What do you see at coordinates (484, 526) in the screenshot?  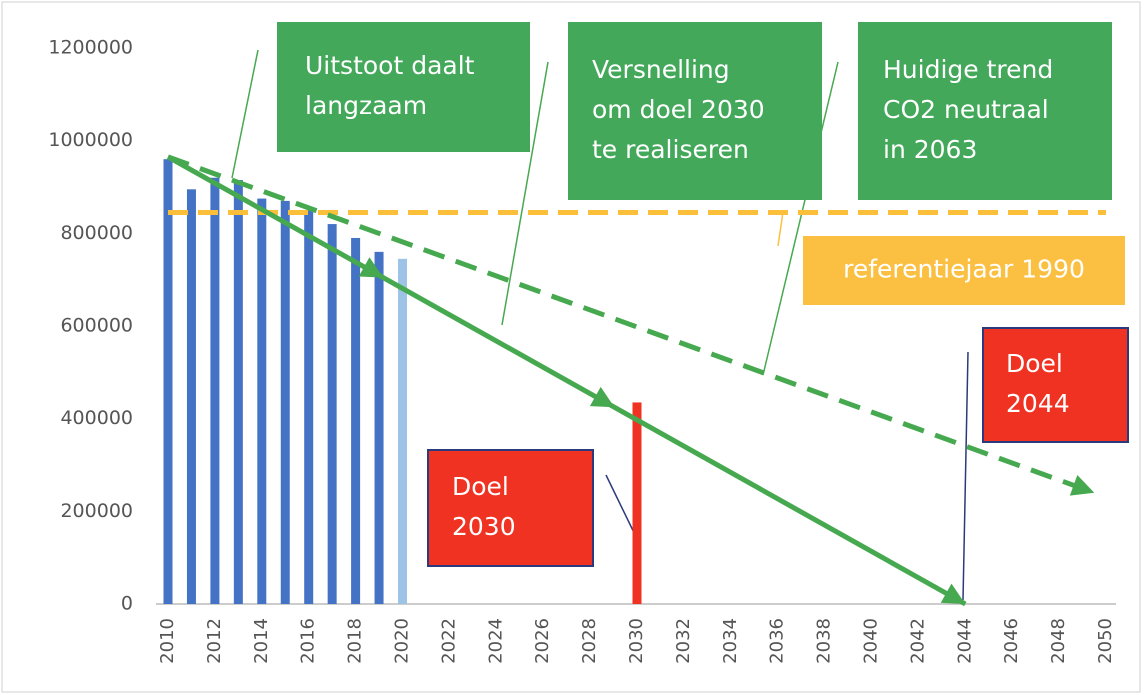 I see `annotation-text: 2030` at bounding box center [484, 526].